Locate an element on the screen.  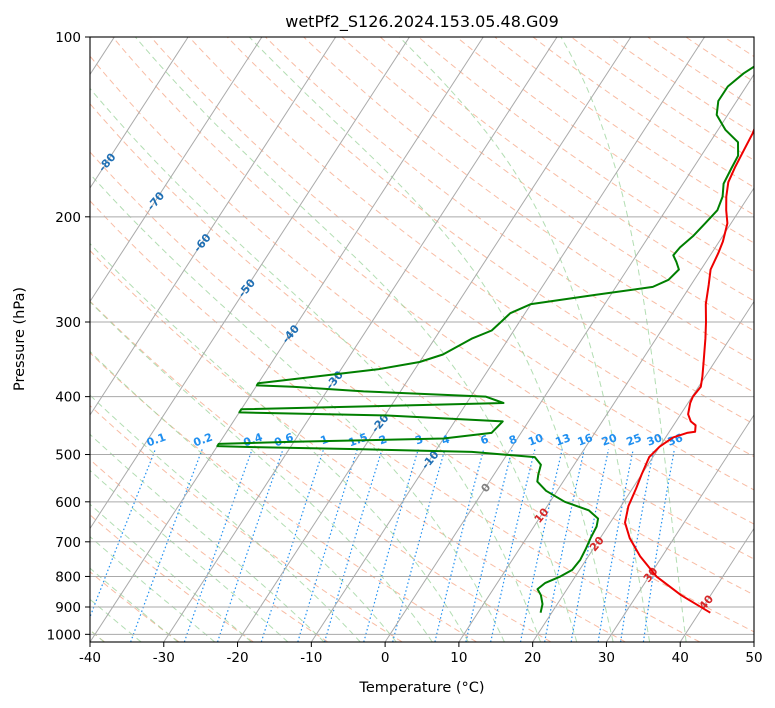
y-tick-label: 900 is located at coordinates (68, 608).